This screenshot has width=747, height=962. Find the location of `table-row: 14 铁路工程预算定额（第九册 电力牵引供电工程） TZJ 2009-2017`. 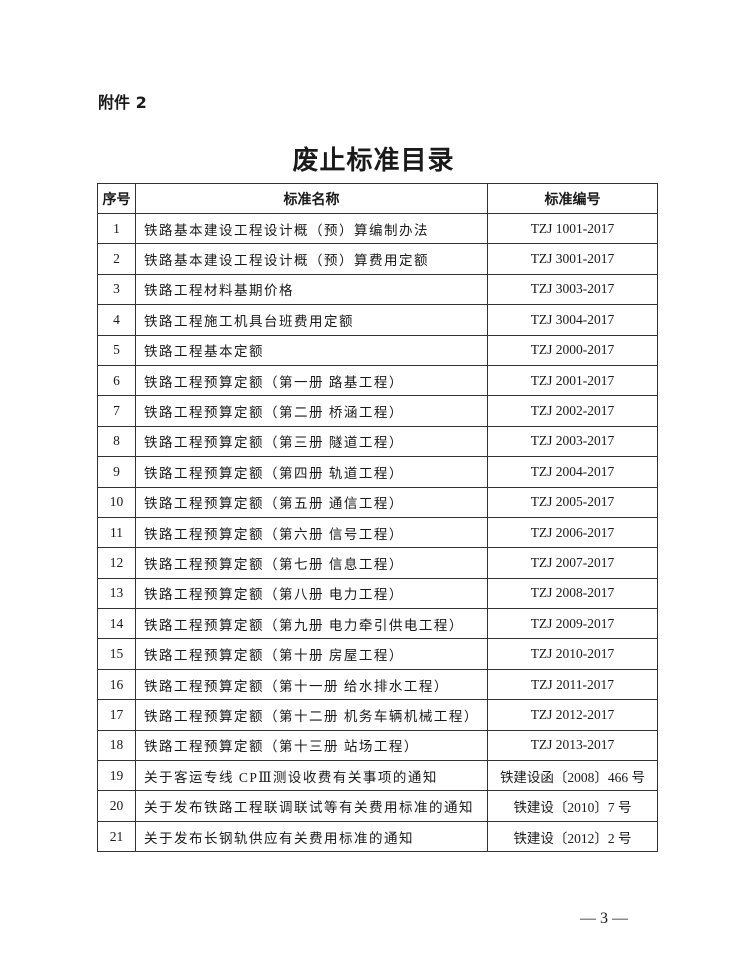

table-row: 14 铁路工程预算定额（第九册 电力牵引供电工程） TZJ 2009-2017 is located at coordinates (377, 624).